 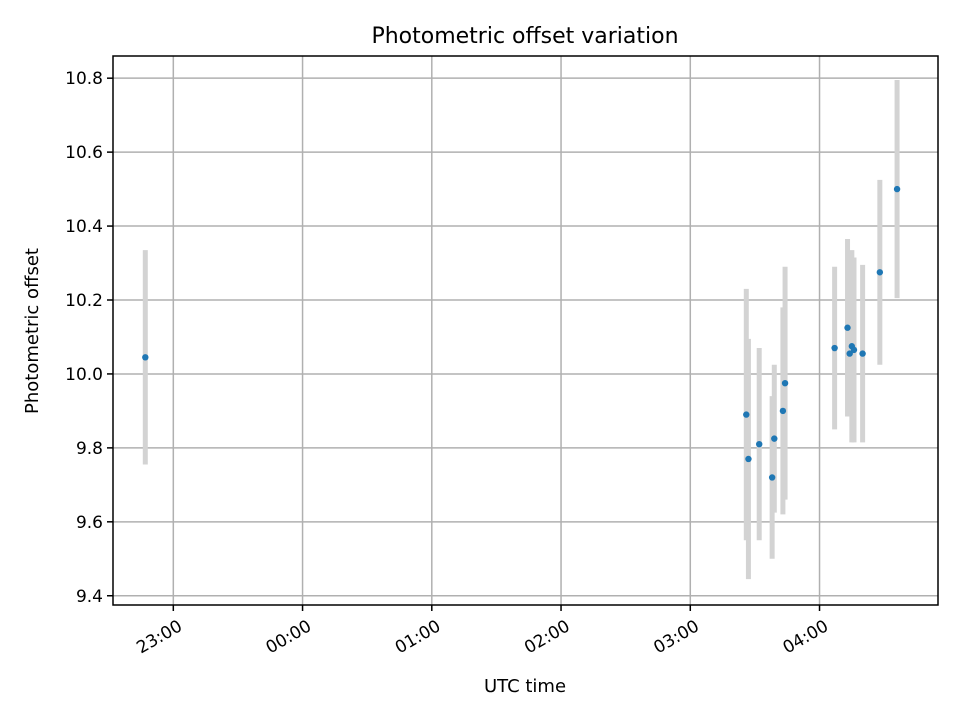 I want to click on x-tick-label: 03:00, so click(x=676, y=637).